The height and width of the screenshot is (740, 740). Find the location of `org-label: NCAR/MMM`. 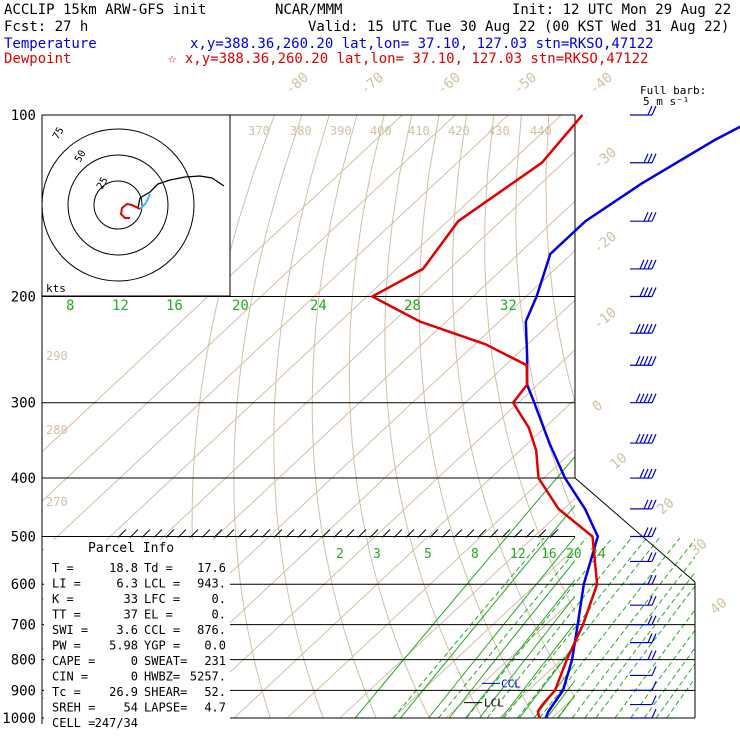

org-label: NCAR/MMM is located at coordinates (308, 10).